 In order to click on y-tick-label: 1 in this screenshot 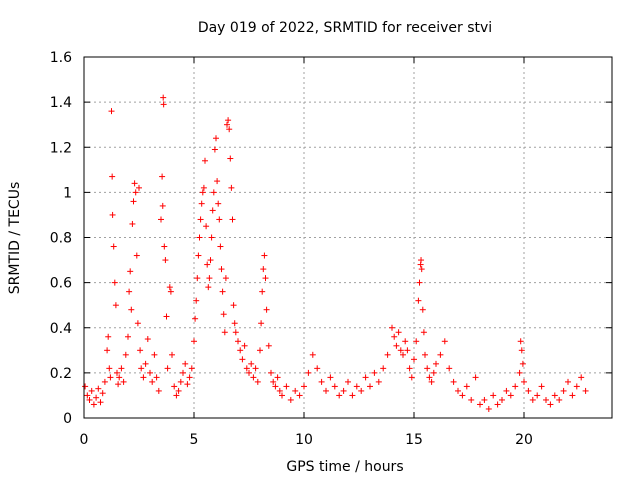, I will do `click(67, 193)`.